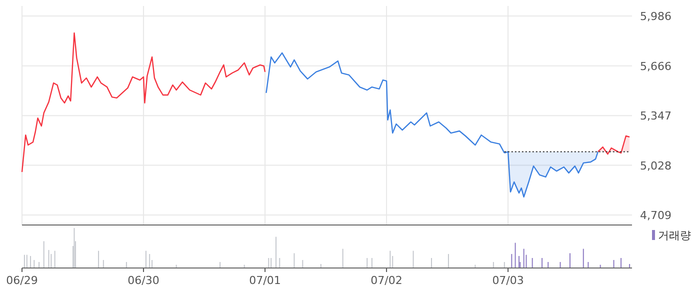 The image size is (700, 289). Describe the element at coordinates (656, 66) in the screenshot. I see `y-tick-label: 5,666` at that location.